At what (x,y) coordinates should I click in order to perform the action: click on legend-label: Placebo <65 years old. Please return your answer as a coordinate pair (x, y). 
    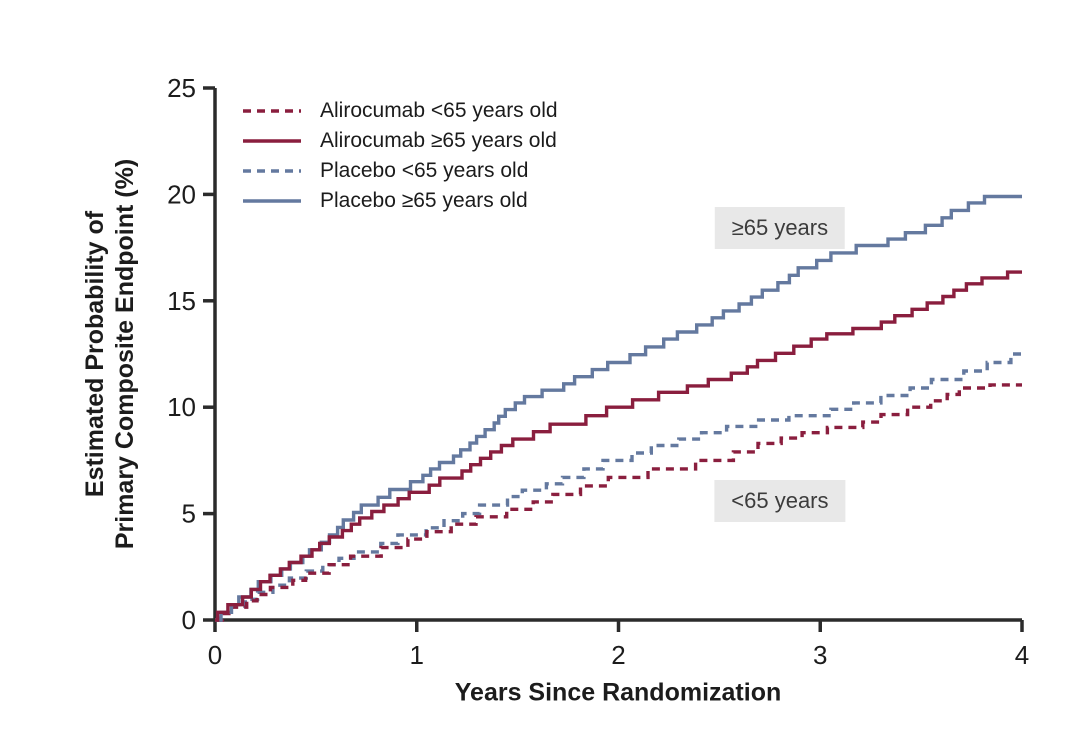
    Looking at the image, I should click on (424, 170).